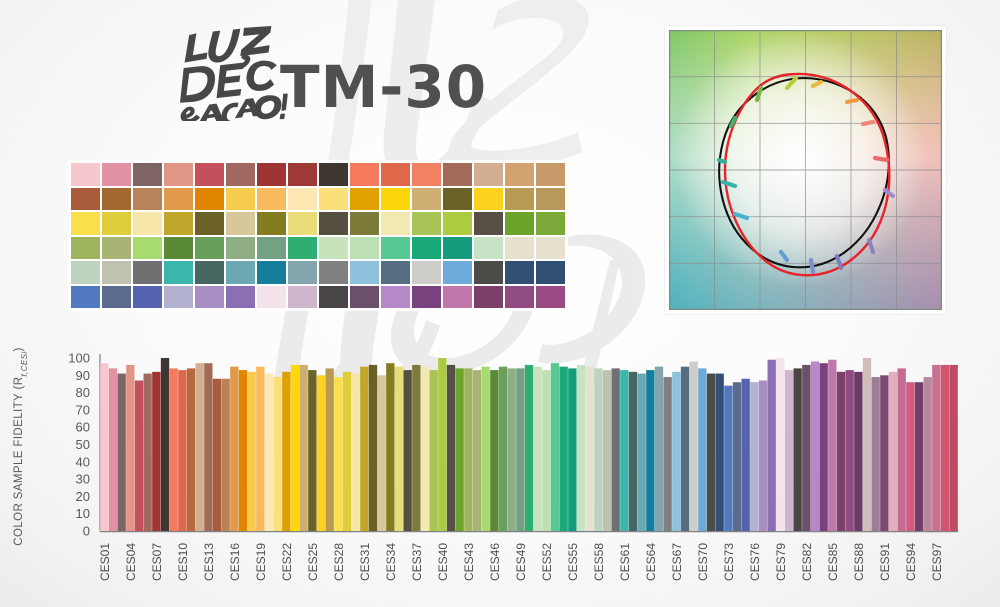  What do you see at coordinates (83, 392) in the screenshot?
I see `y-axis-tick-label: 80` at bounding box center [83, 392].